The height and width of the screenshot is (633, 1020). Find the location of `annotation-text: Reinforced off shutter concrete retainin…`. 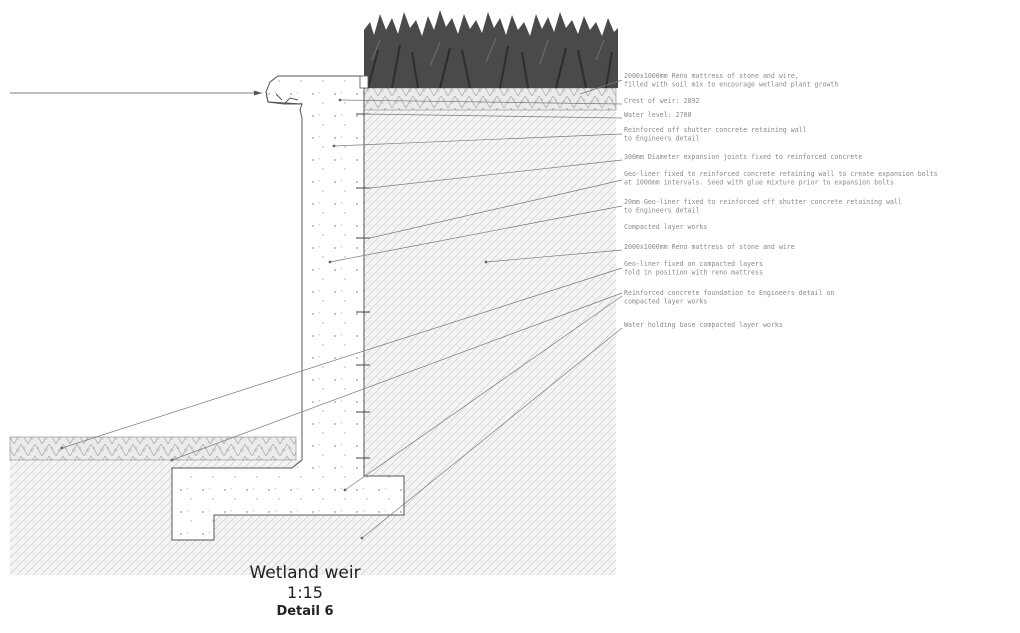

annotation-text: Reinforced off shutter concrete retainin… is located at coordinates (715, 130).